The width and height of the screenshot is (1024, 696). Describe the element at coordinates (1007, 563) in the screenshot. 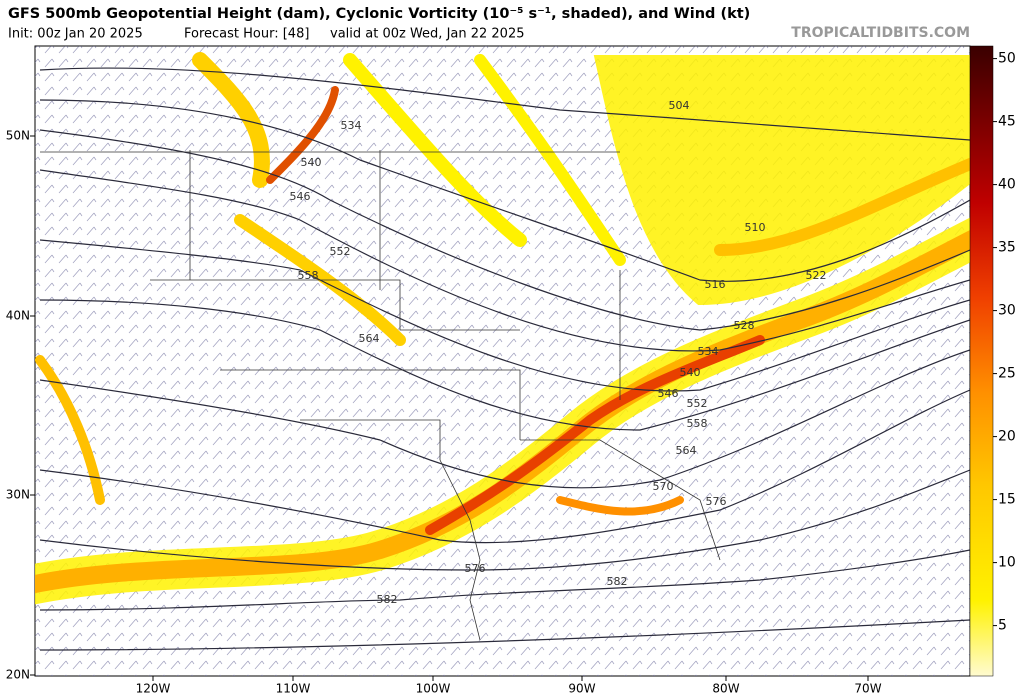

I see `colorbar-label: 10` at that location.